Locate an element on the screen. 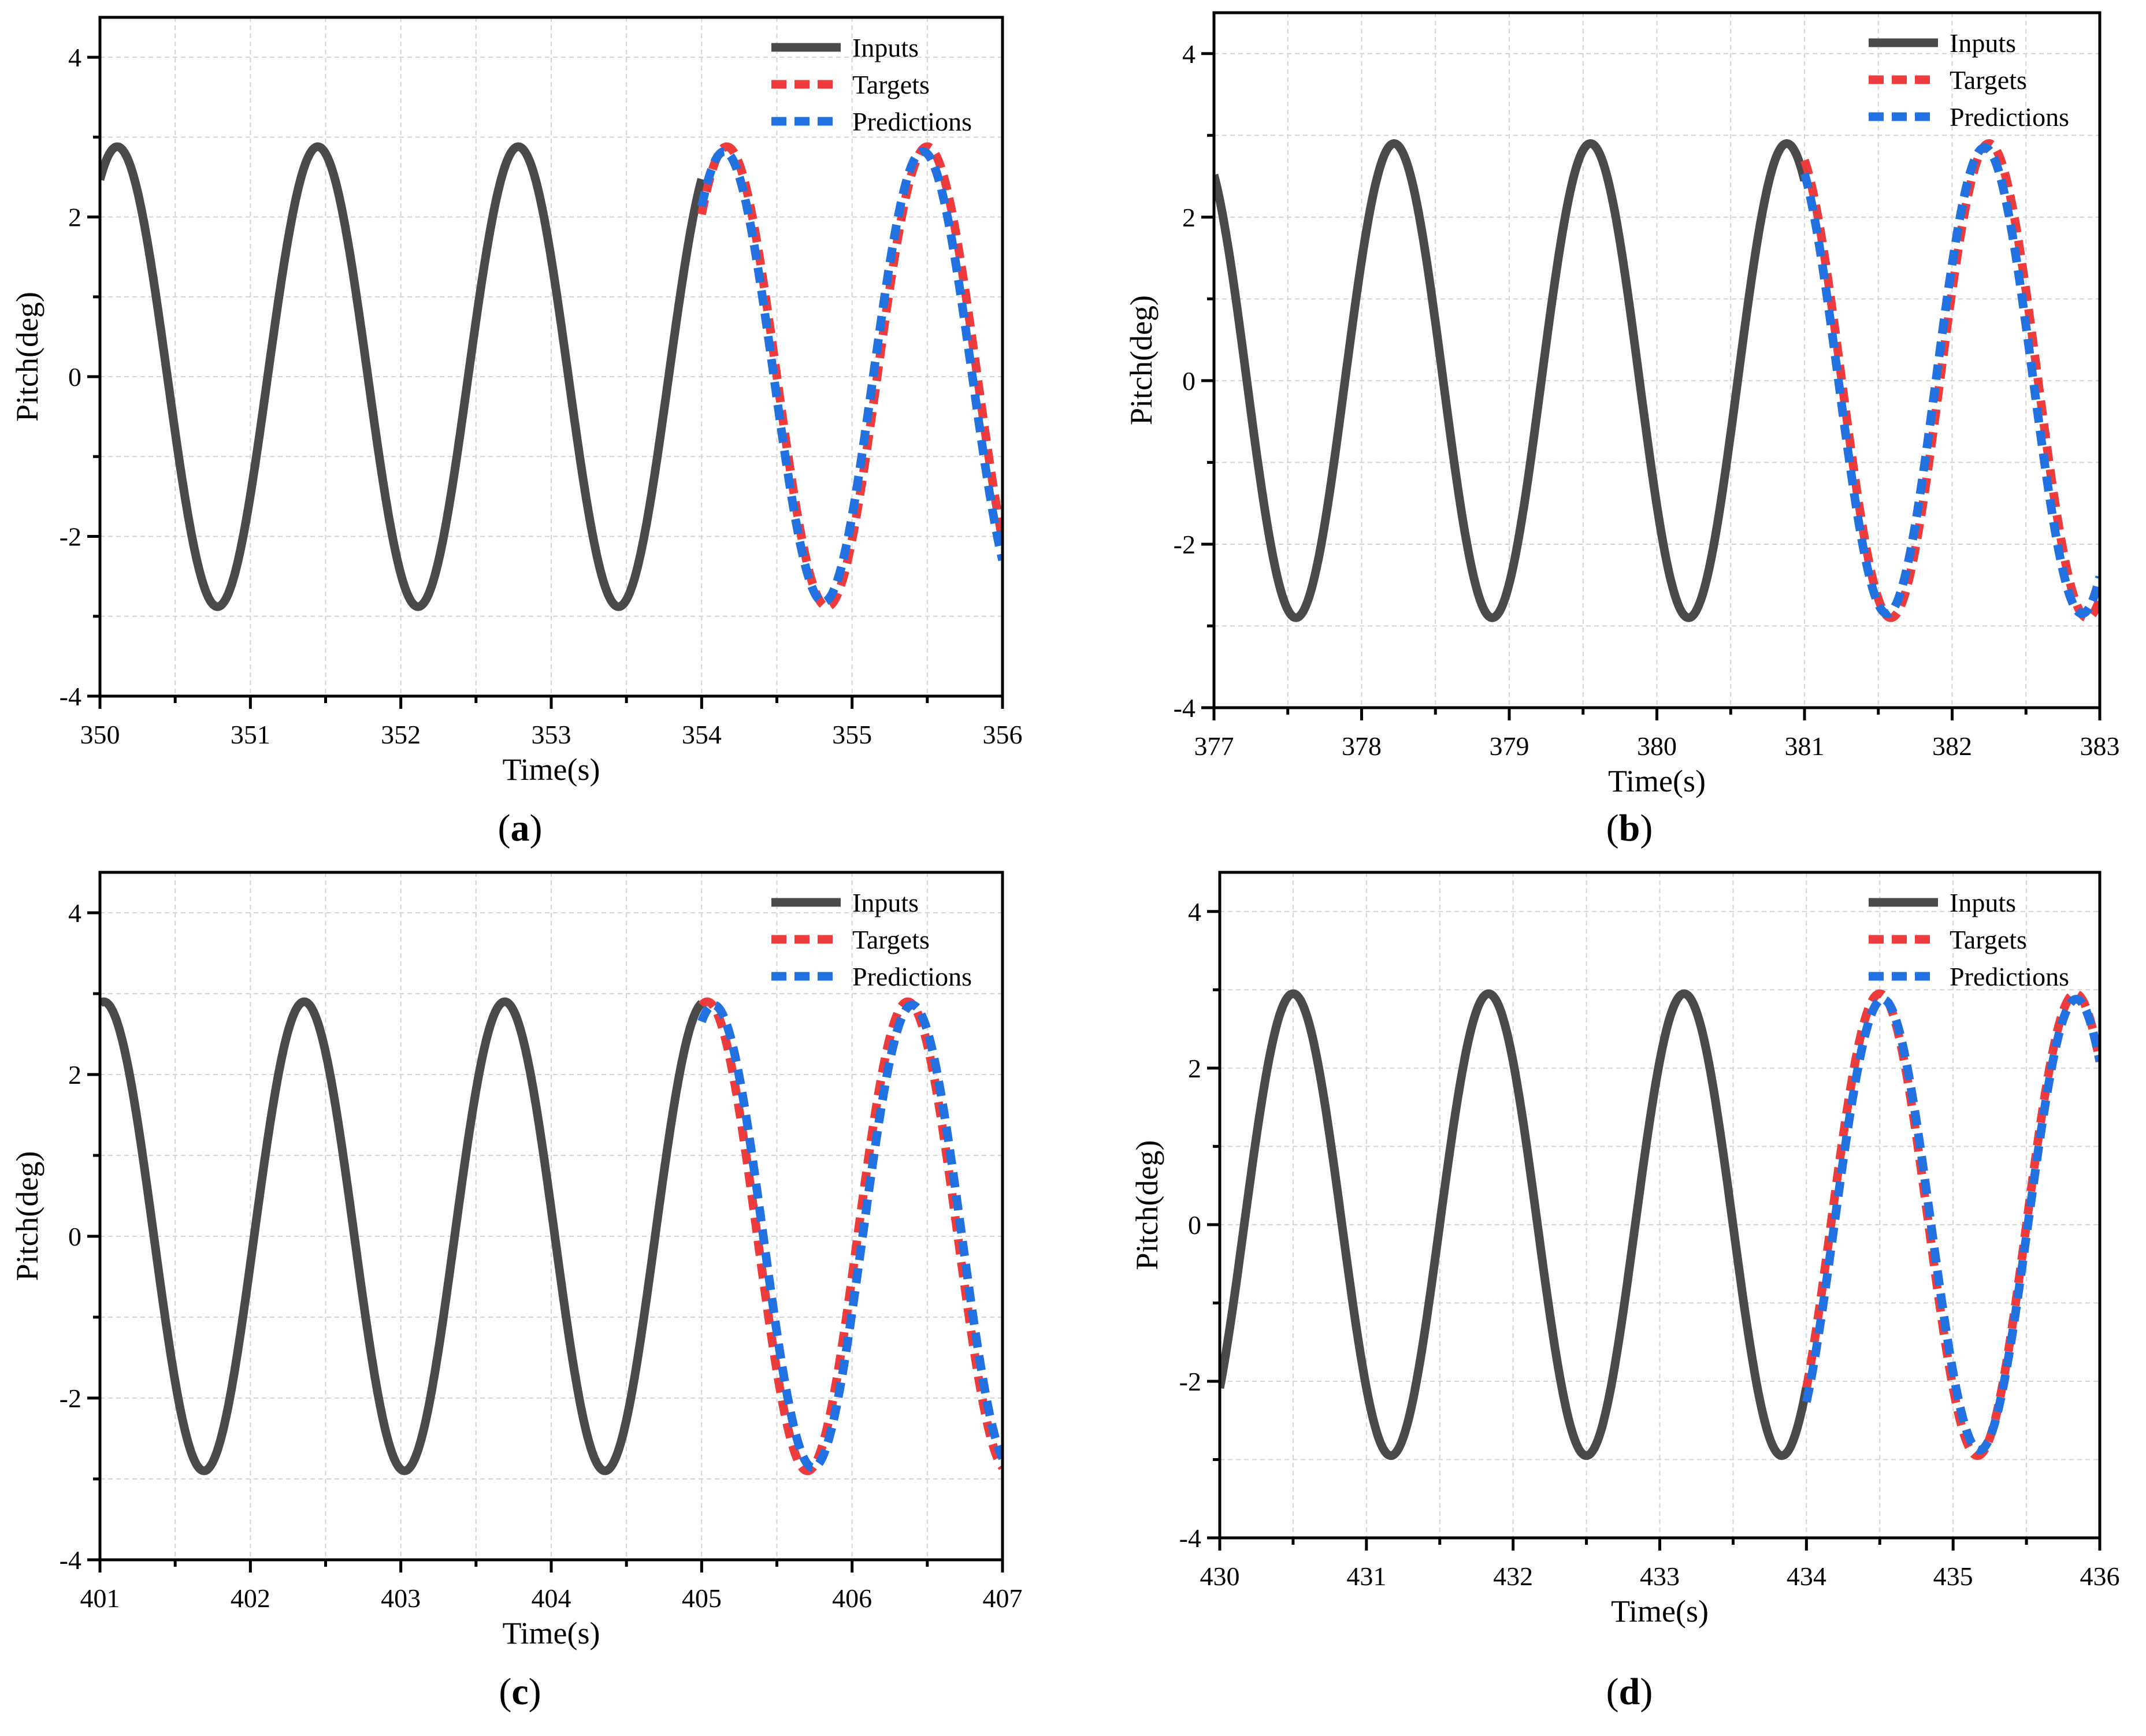  x-tick-label: 350 is located at coordinates (100, 734).